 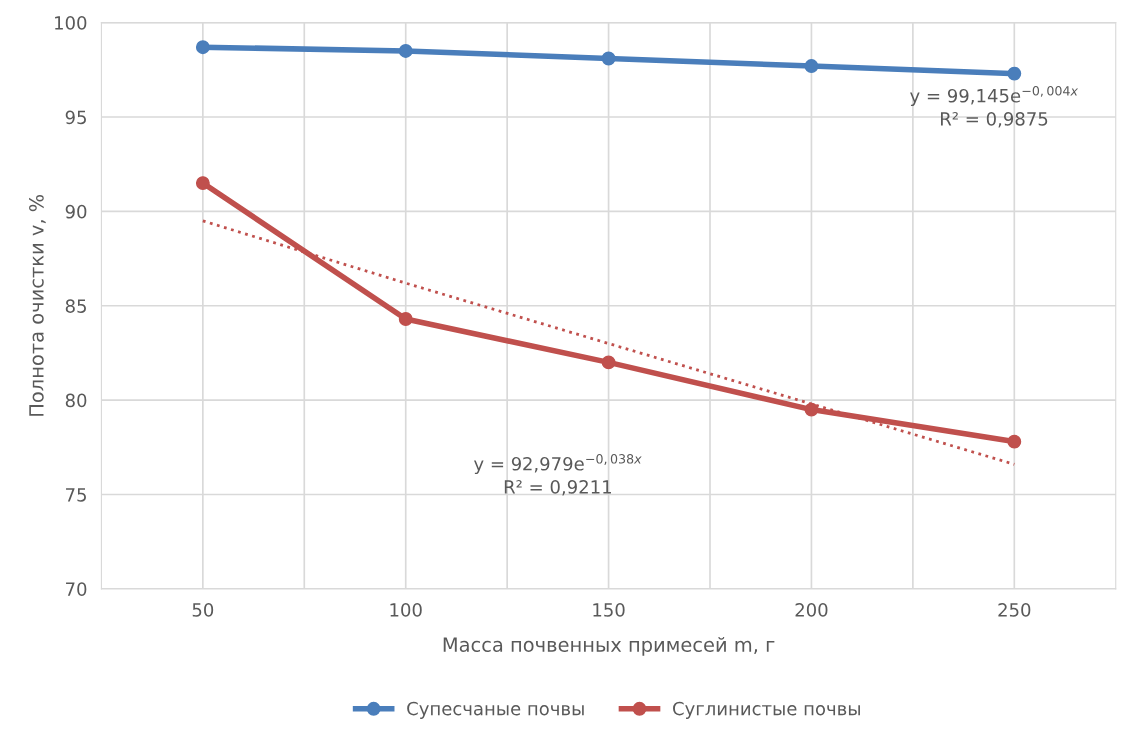 What do you see at coordinates (76, 211) in the screenshot?
I see `y-tick-label: 90` at bounding box center [76, 211].